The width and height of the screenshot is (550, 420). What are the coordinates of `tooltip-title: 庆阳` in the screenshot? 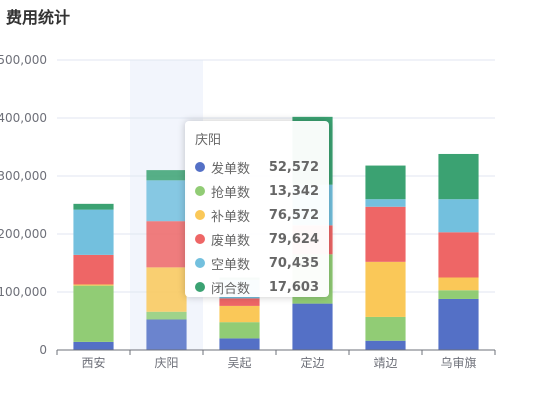 It's located at (208, 140).